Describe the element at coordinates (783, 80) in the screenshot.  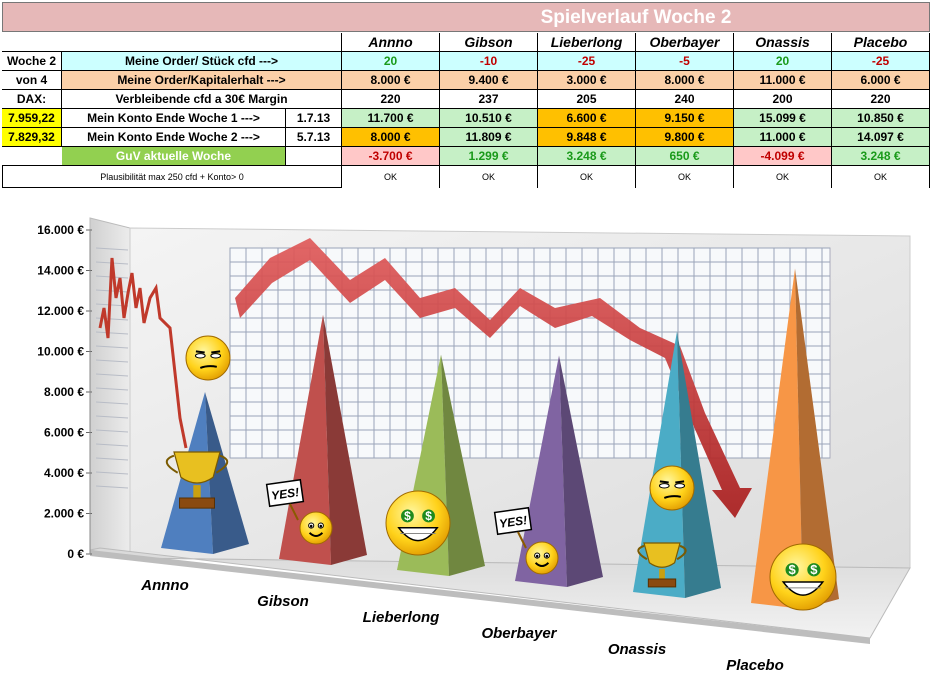
I see `capital-cell: 11.000 €` at that location.